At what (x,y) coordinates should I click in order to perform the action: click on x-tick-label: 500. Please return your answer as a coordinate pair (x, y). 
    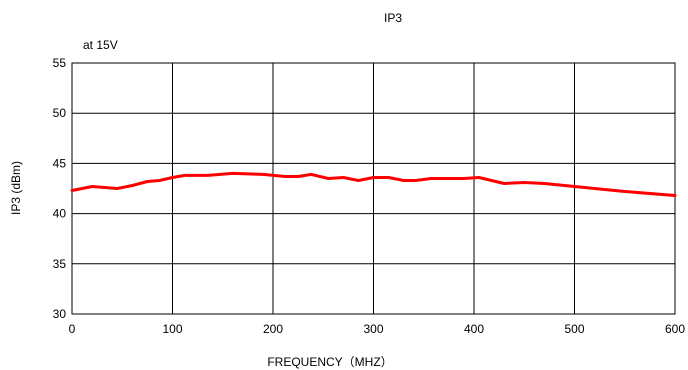
    Looking at the image, I should click on (574, 329).